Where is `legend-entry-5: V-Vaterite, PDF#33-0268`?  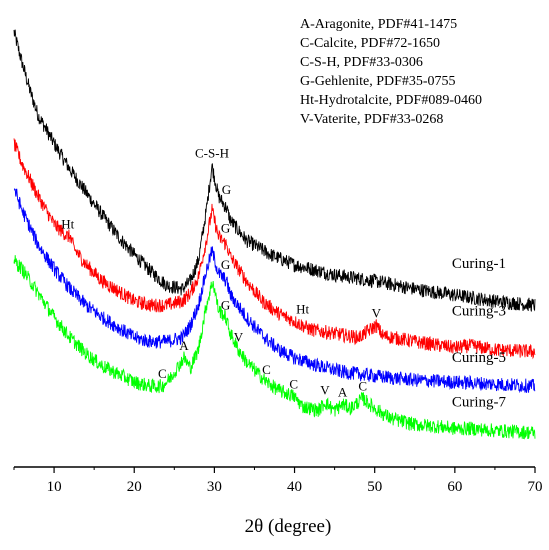
legend-entry-5: V-Vaterite, PDF#33-0268 is located at coordinates (371, 119).